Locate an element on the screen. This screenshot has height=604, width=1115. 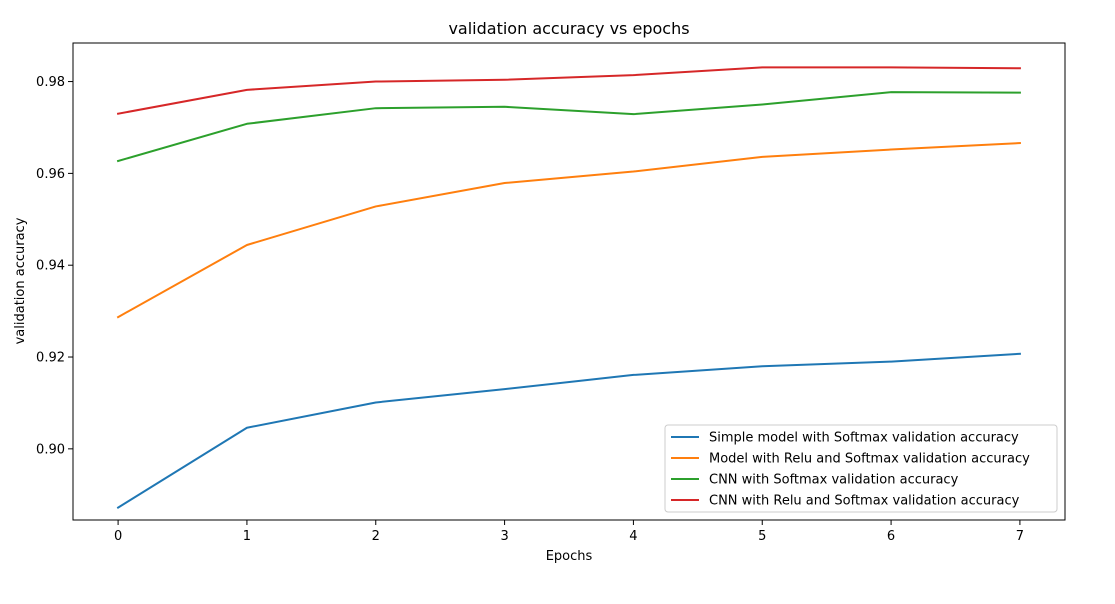
y-axis-label: validation accuracy is located at coordinates (20, 280).